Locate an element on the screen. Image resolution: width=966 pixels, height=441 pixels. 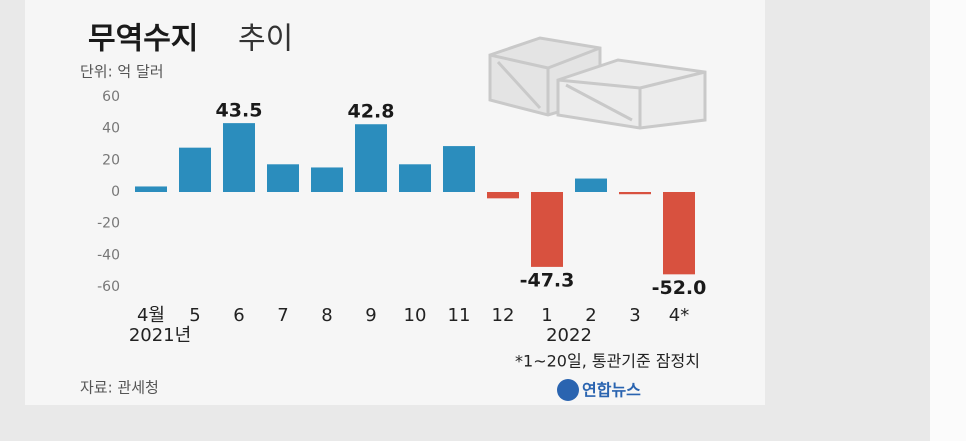
x-tick-label: 3 is located at coordinates (634, 315).